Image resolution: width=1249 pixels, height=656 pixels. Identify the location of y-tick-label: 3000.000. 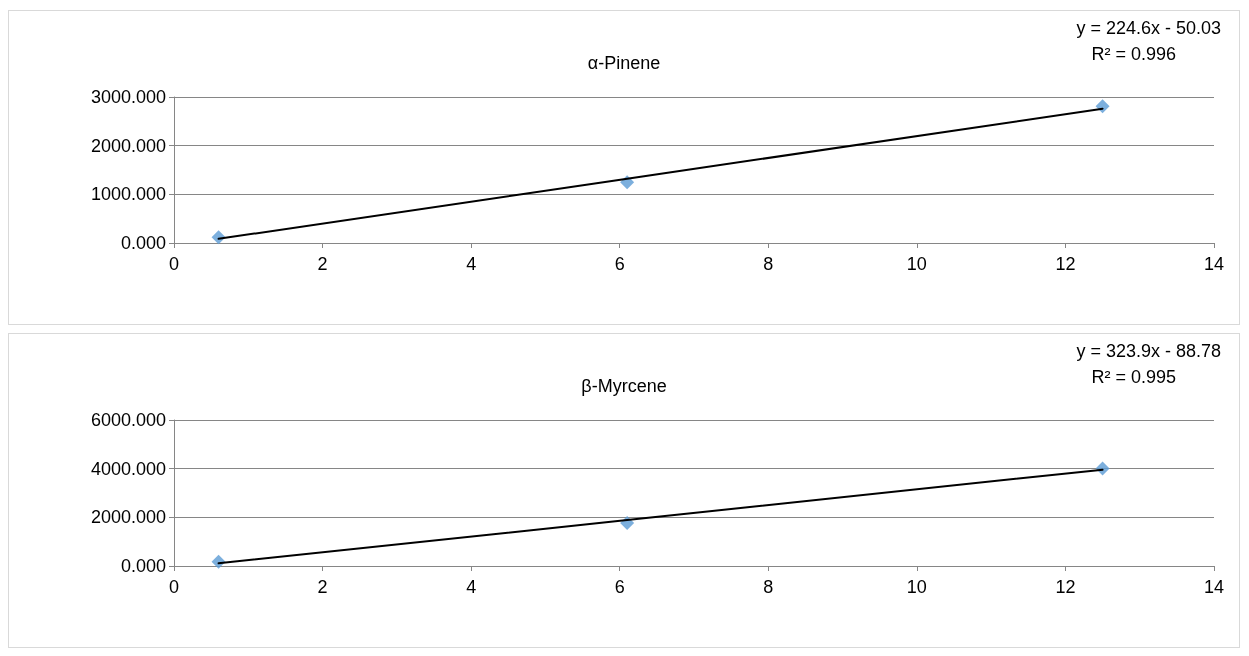
(128, 97).